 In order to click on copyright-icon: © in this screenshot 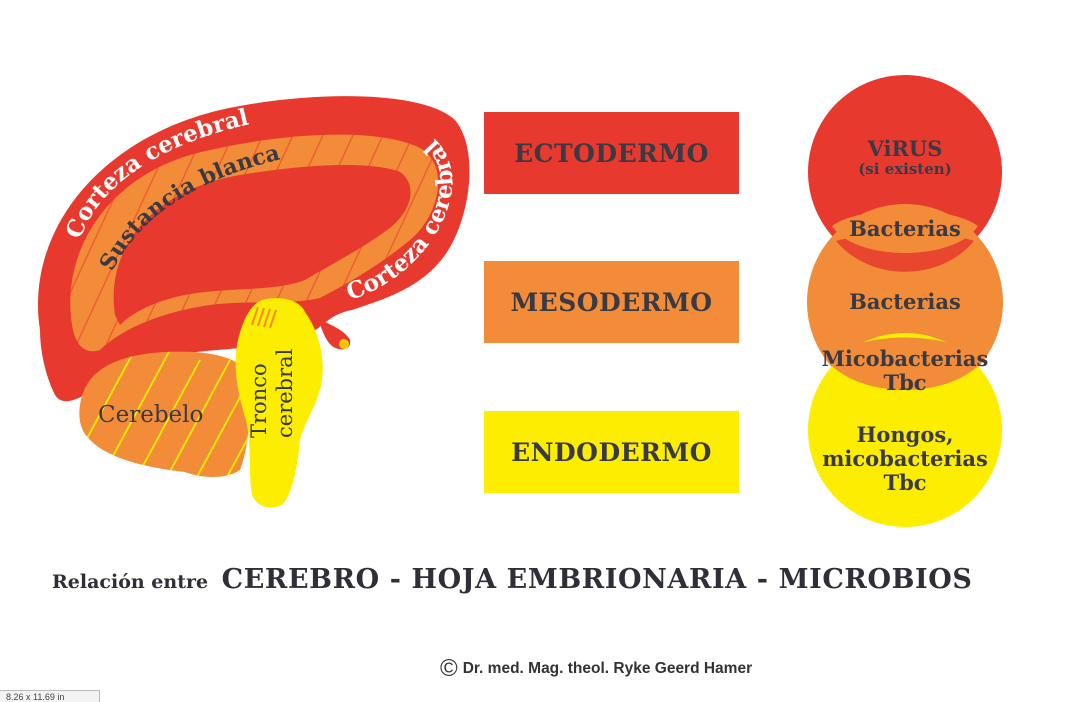, I will do `click(449, 668)`.